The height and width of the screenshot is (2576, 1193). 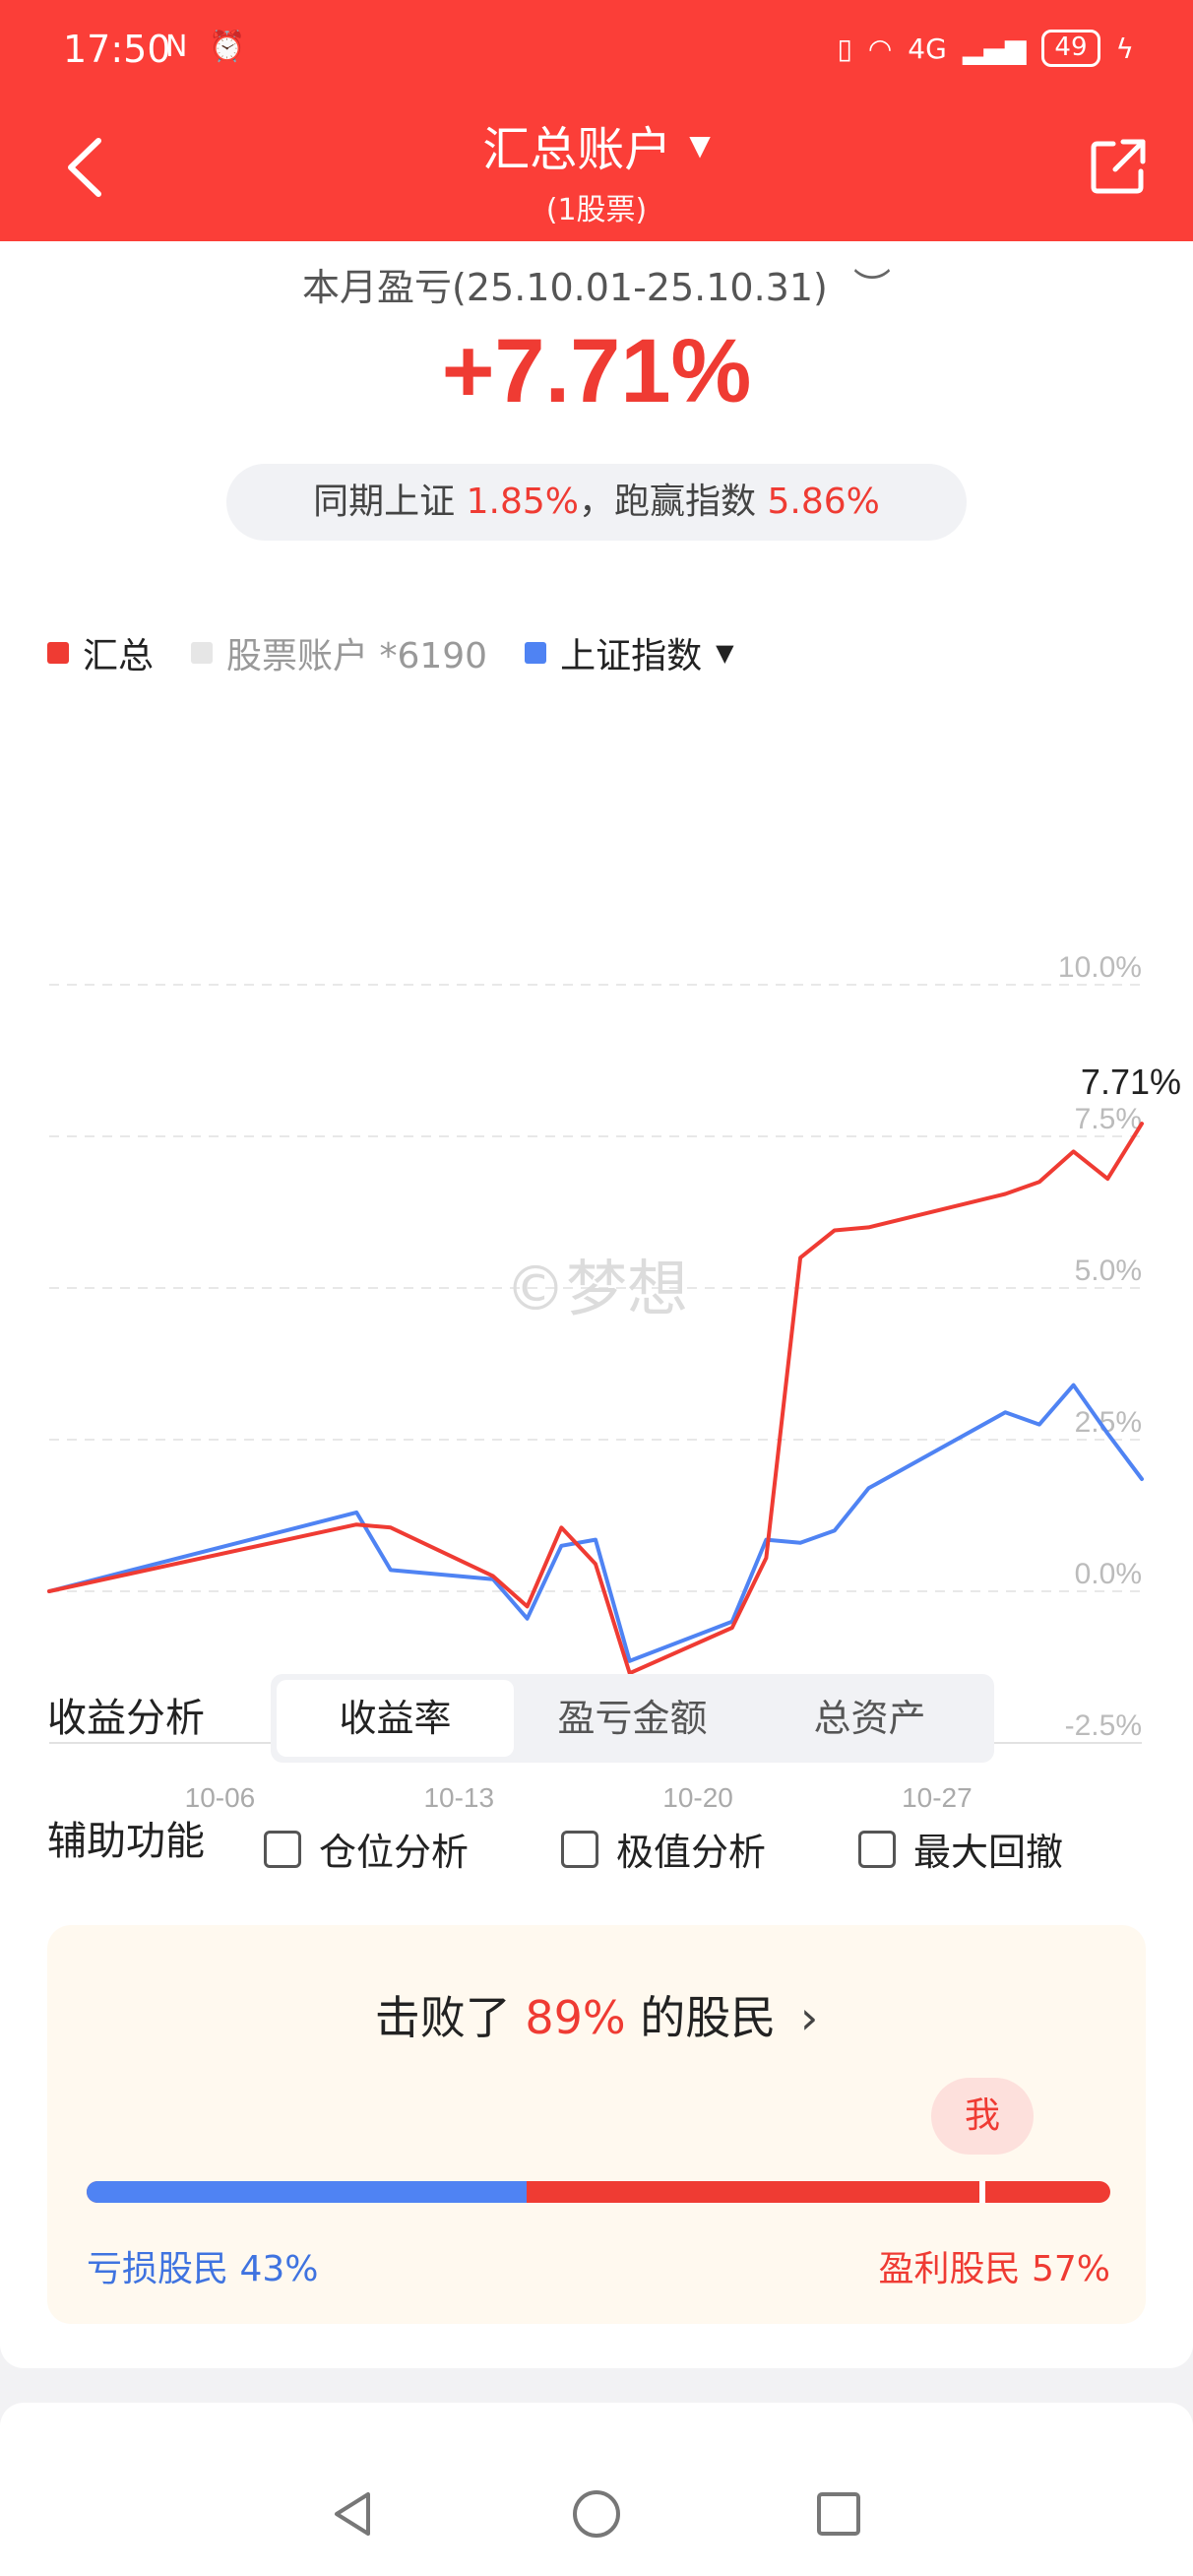 What do you see at coordinates (1108, 1119) in the screenshot?
I see `y-tick-label: 7.5%` at bounding box center [1108, 1119].